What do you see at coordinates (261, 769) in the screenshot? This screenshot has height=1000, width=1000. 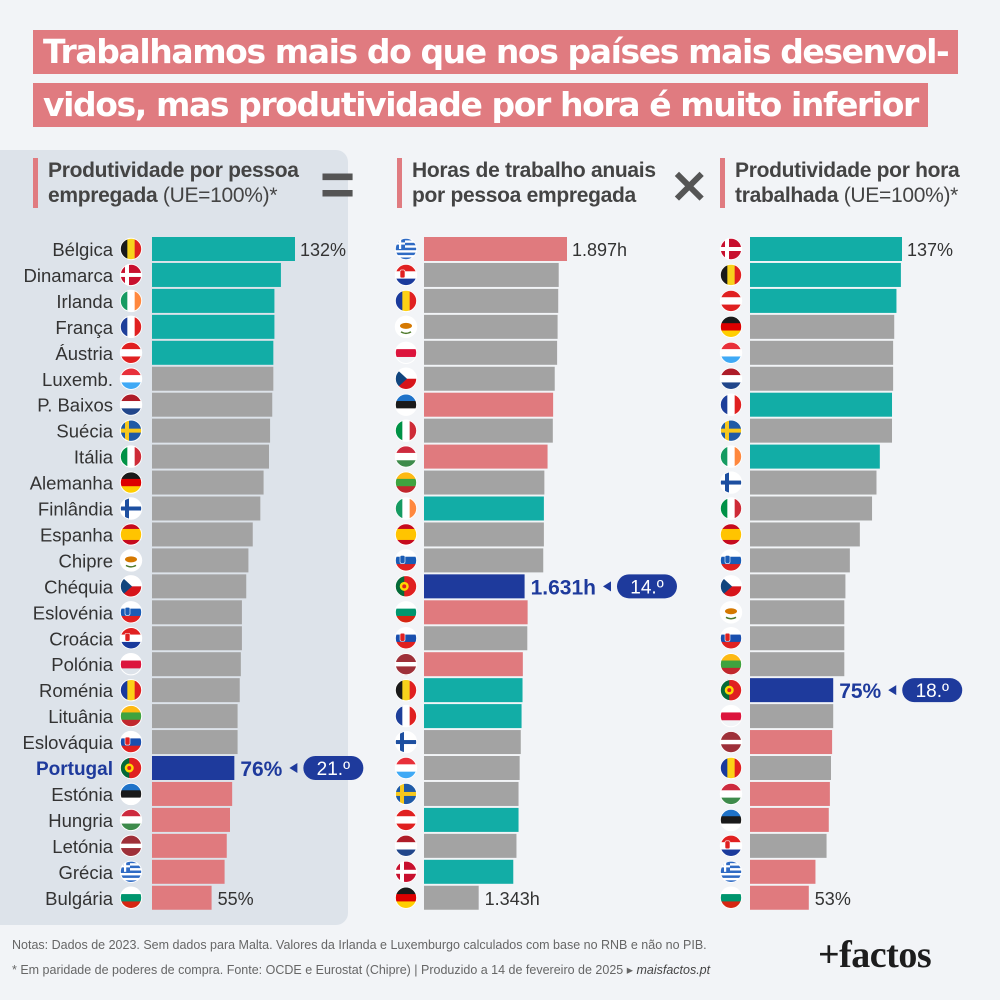 I see `highlight-value-label: 76%` at bounding box center [261, 769].